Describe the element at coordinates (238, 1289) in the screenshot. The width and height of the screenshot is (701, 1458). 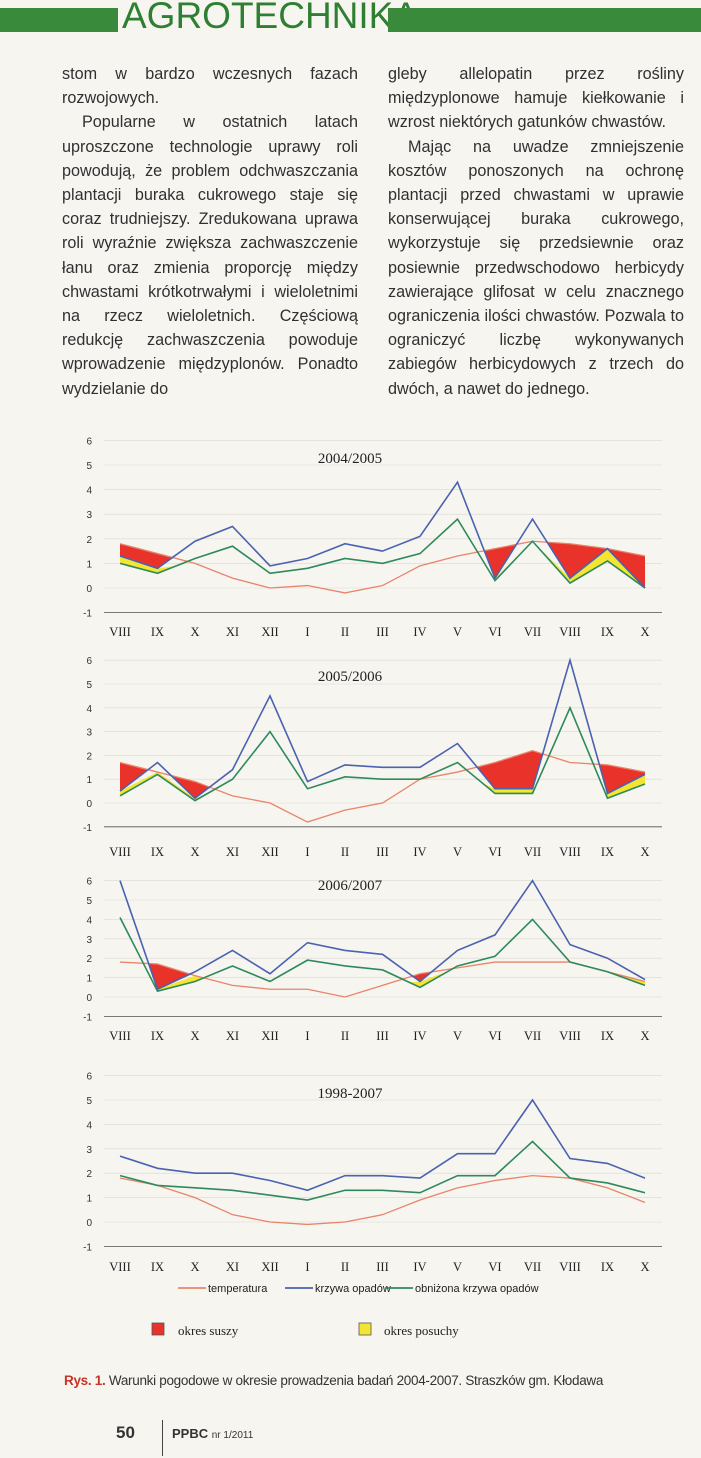
I see `legend-label: temperatura` at that location.